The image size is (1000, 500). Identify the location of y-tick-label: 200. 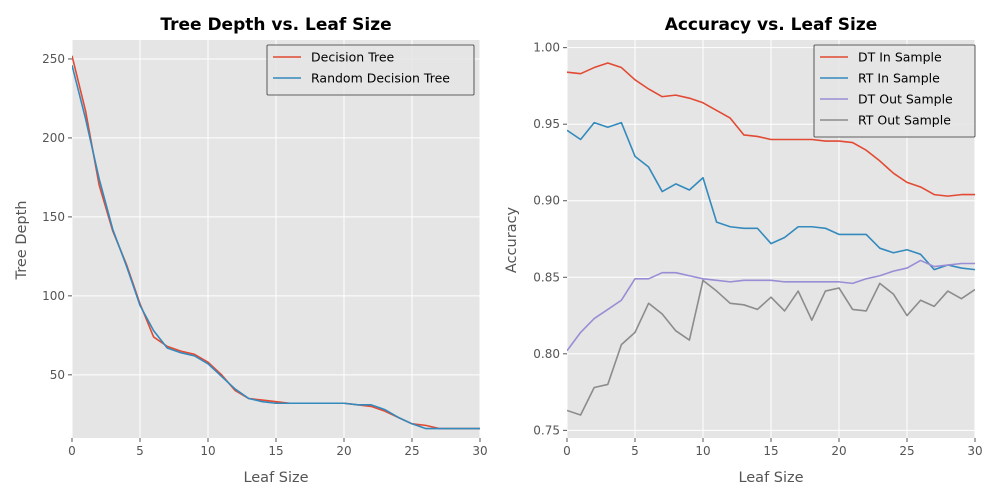
(53, 138).